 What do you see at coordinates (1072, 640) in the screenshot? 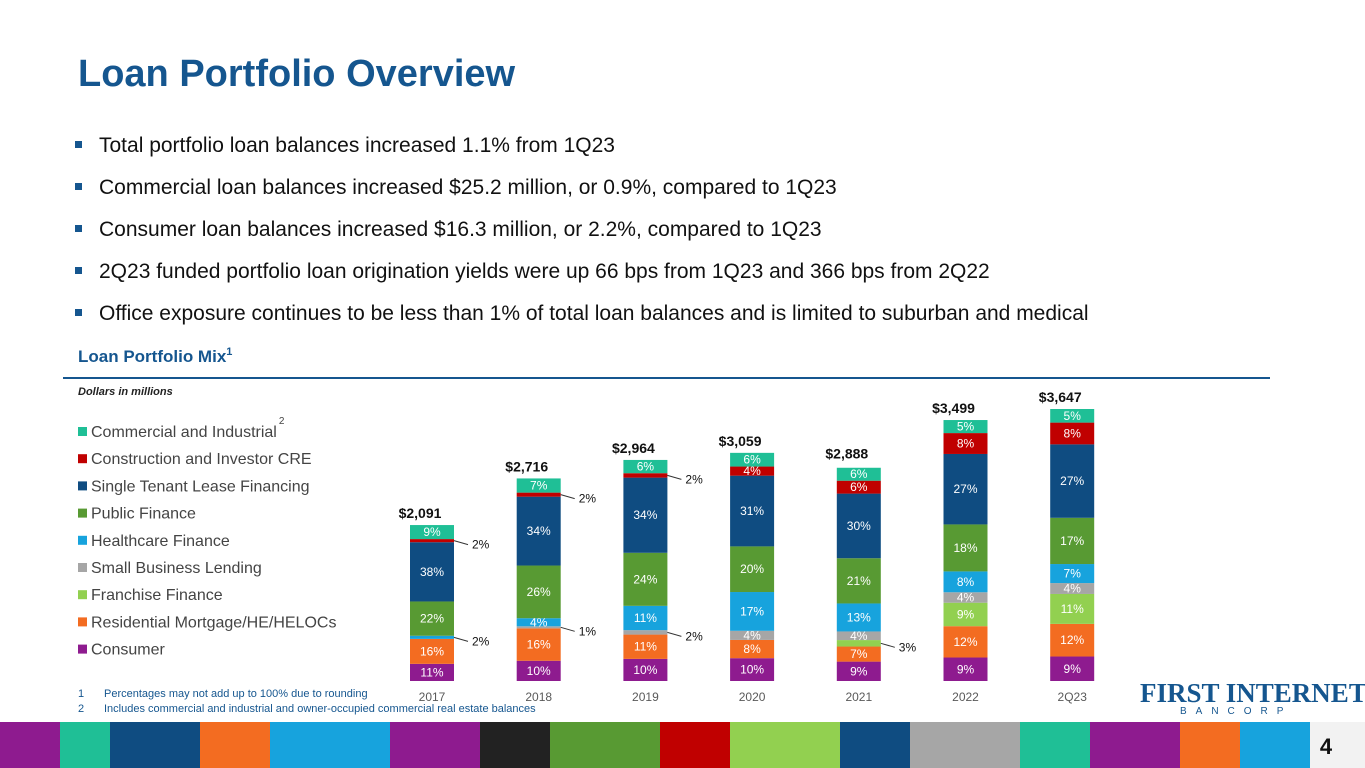
I see `value-label: 12%` at bounding box center [1072, 640].